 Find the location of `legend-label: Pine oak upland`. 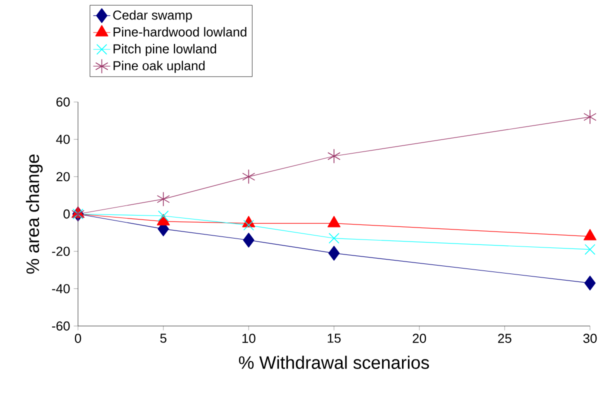

legend-label: Pine oak upland is located at coordinates (159, 66).